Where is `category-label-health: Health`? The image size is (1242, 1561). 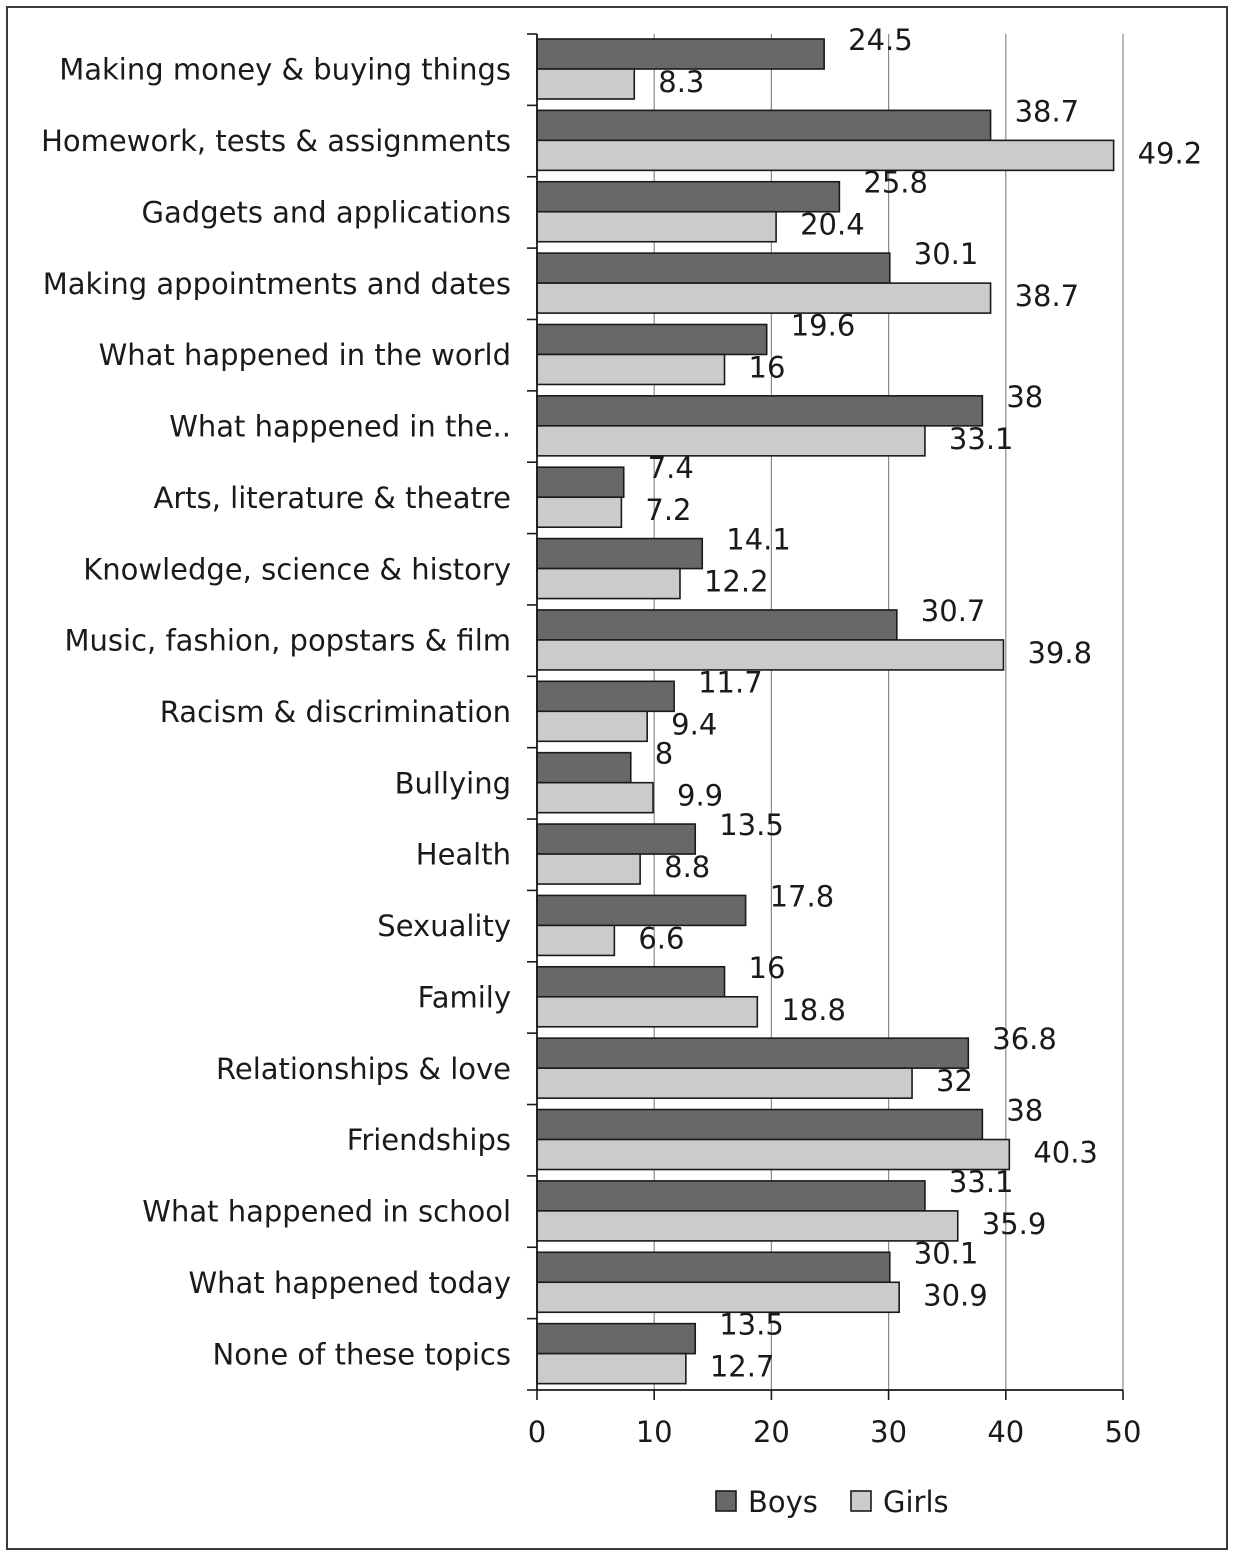 category-label-health: Health is located at coordinates (463, 855).